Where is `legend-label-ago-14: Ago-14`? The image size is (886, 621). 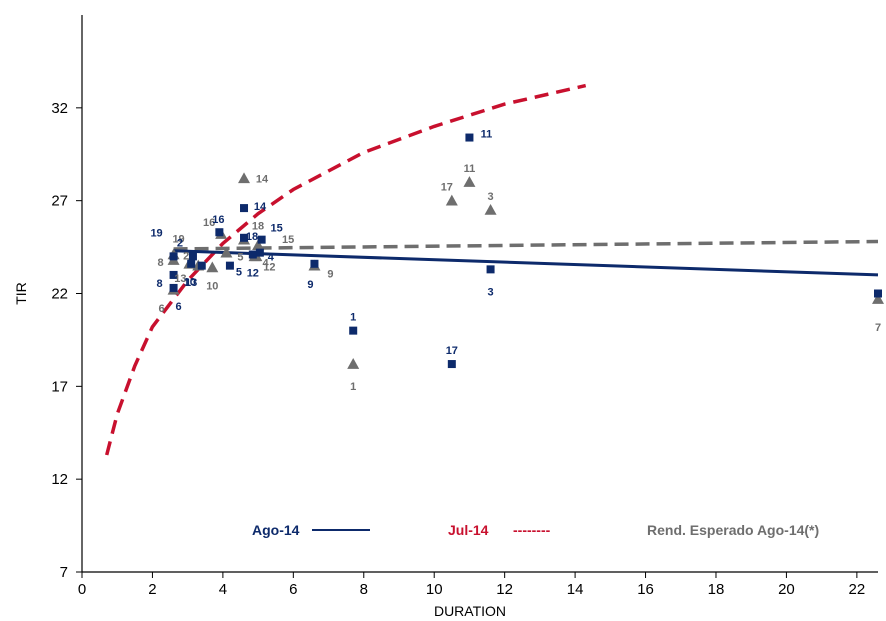 legend-label-ago-14: Ago-14 is located at coordinates (276, 530).